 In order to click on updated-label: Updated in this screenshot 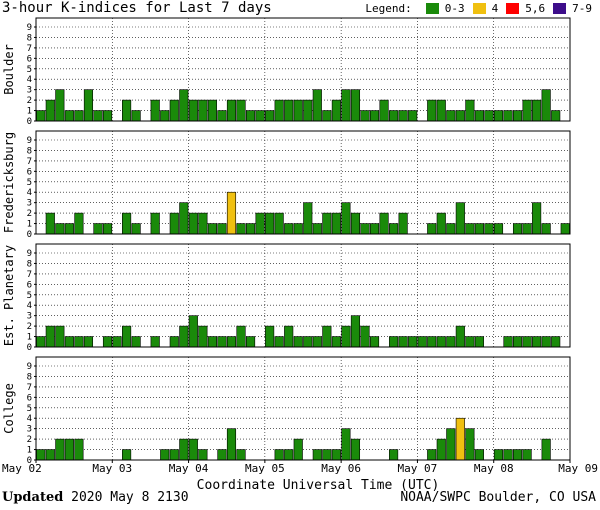, I will do `click(33, 497)`.